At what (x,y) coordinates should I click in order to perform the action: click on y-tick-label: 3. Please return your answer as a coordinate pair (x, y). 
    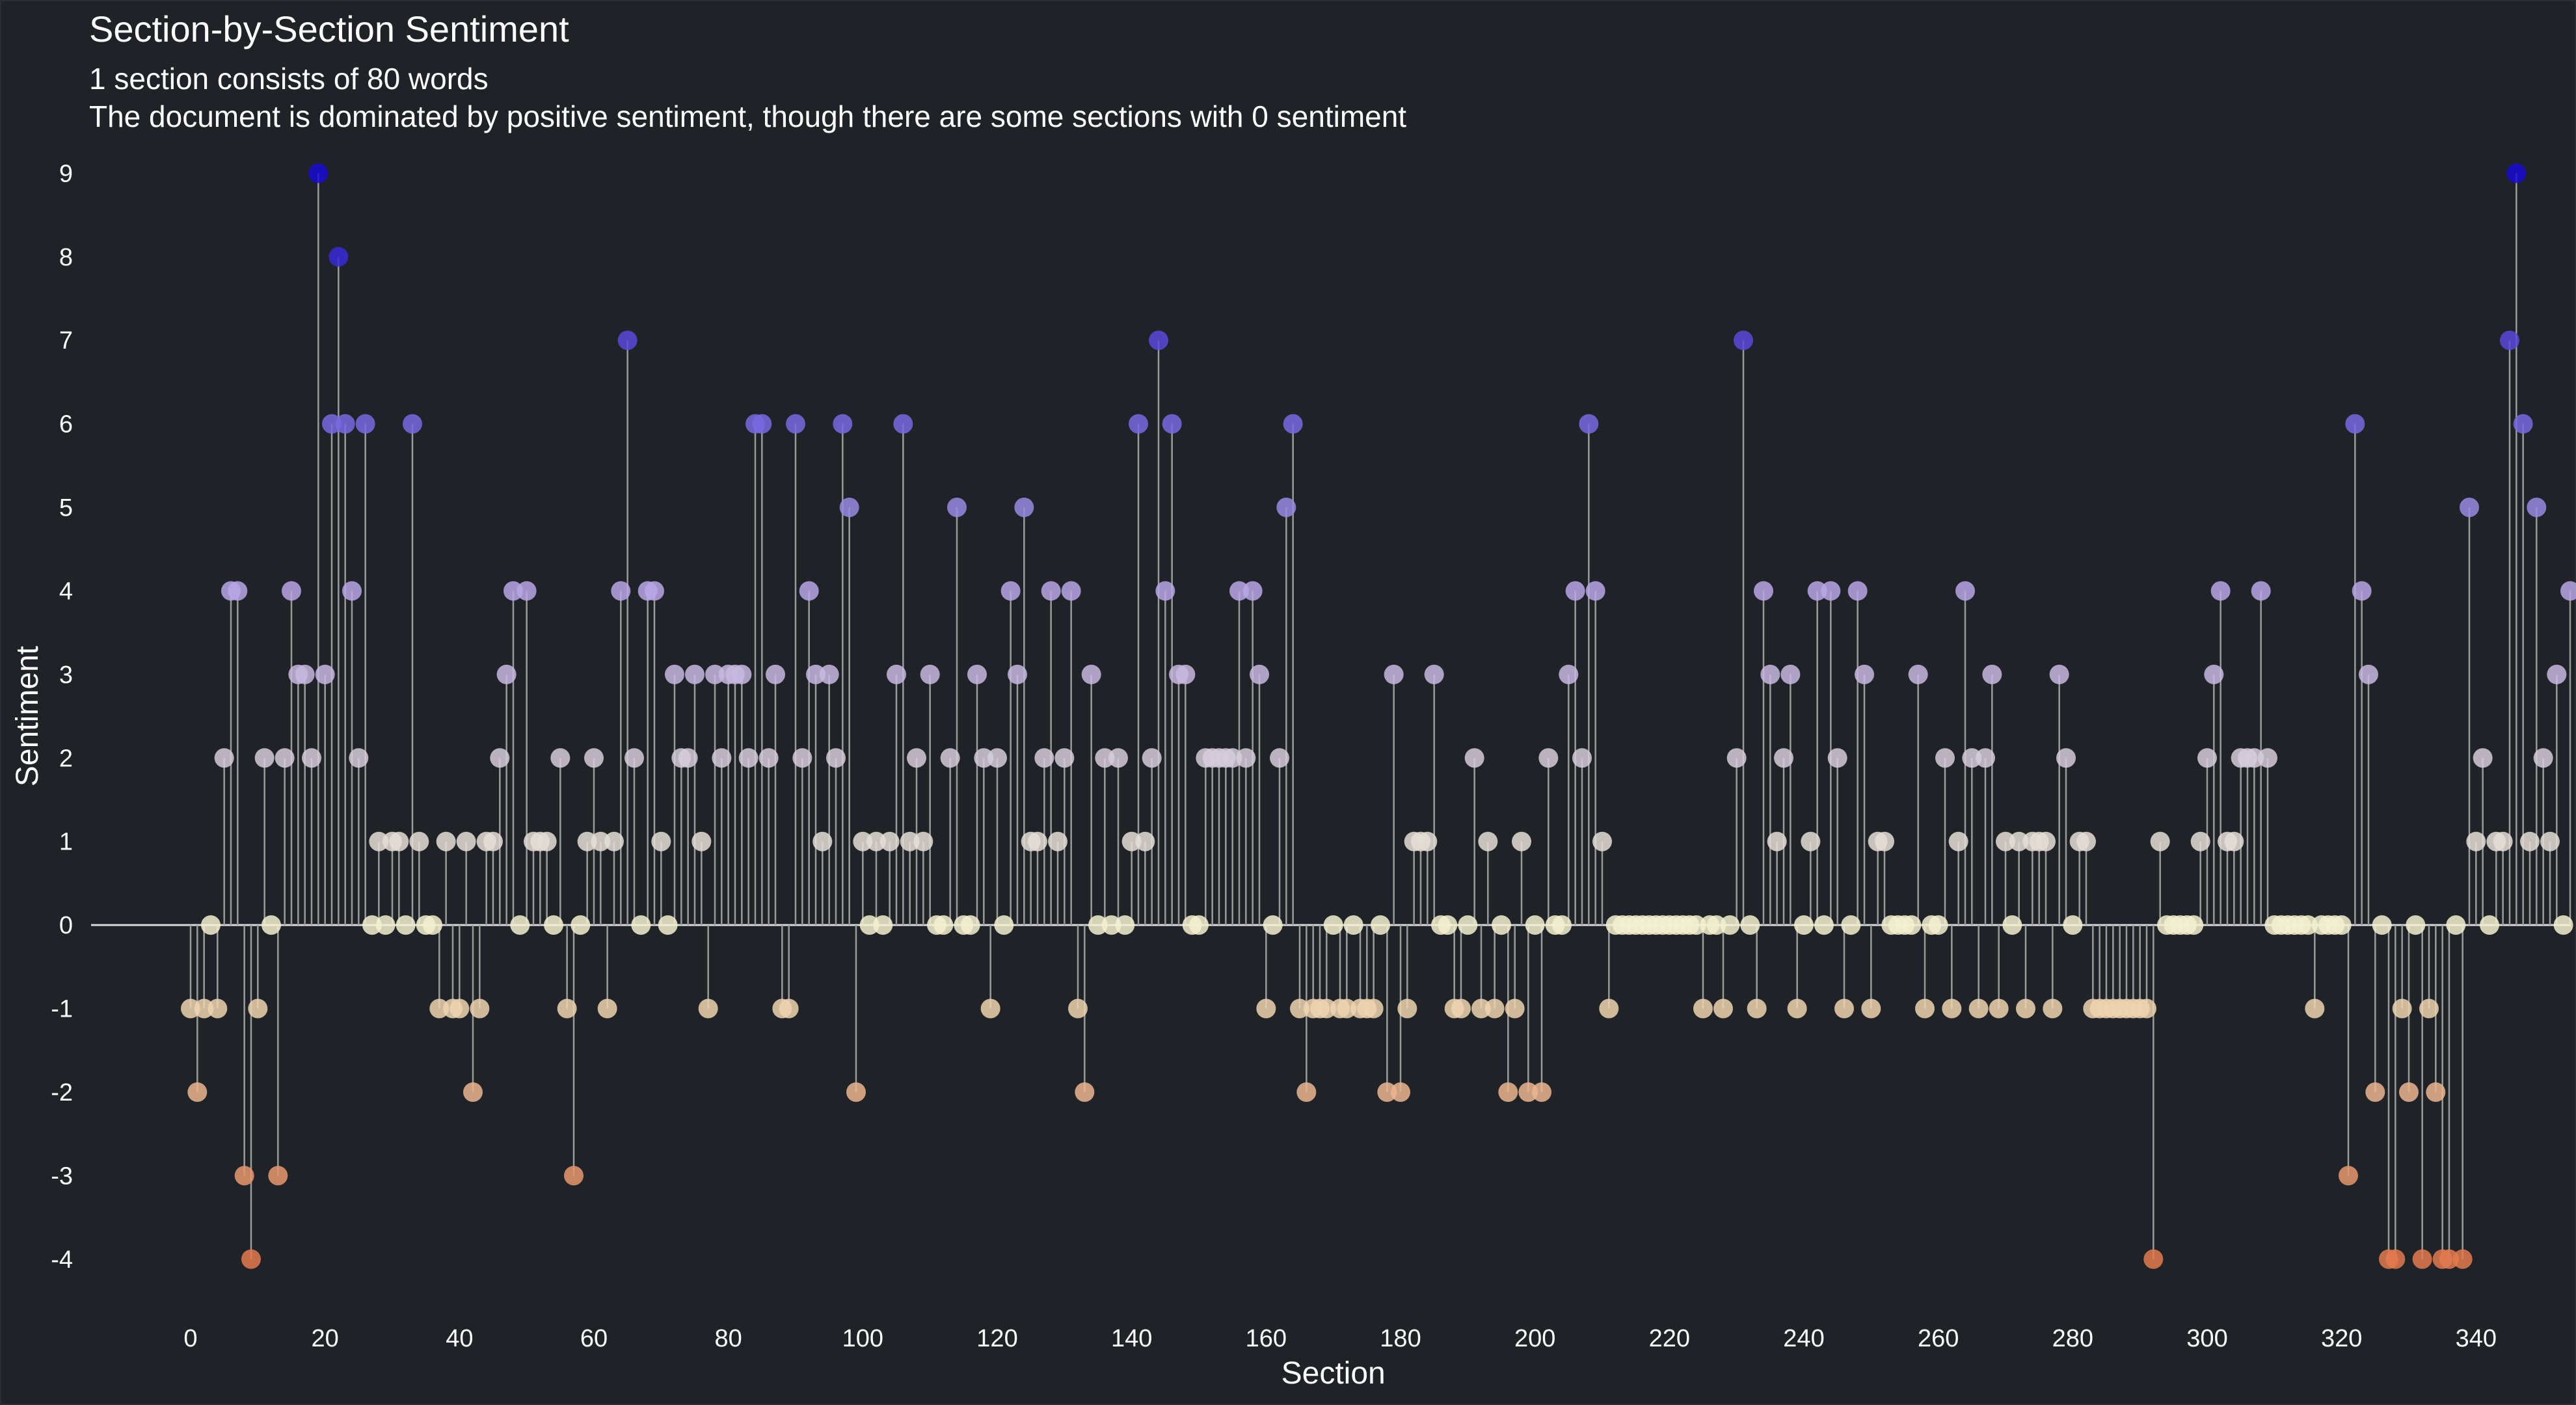
    Looking at the image, I should click on (66, 675).